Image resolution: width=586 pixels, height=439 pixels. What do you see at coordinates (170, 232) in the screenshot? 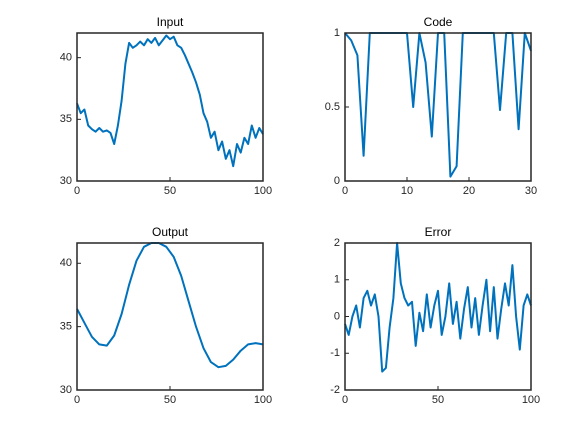
I see `subplot-title: Output` at bounding box center [170, 232].